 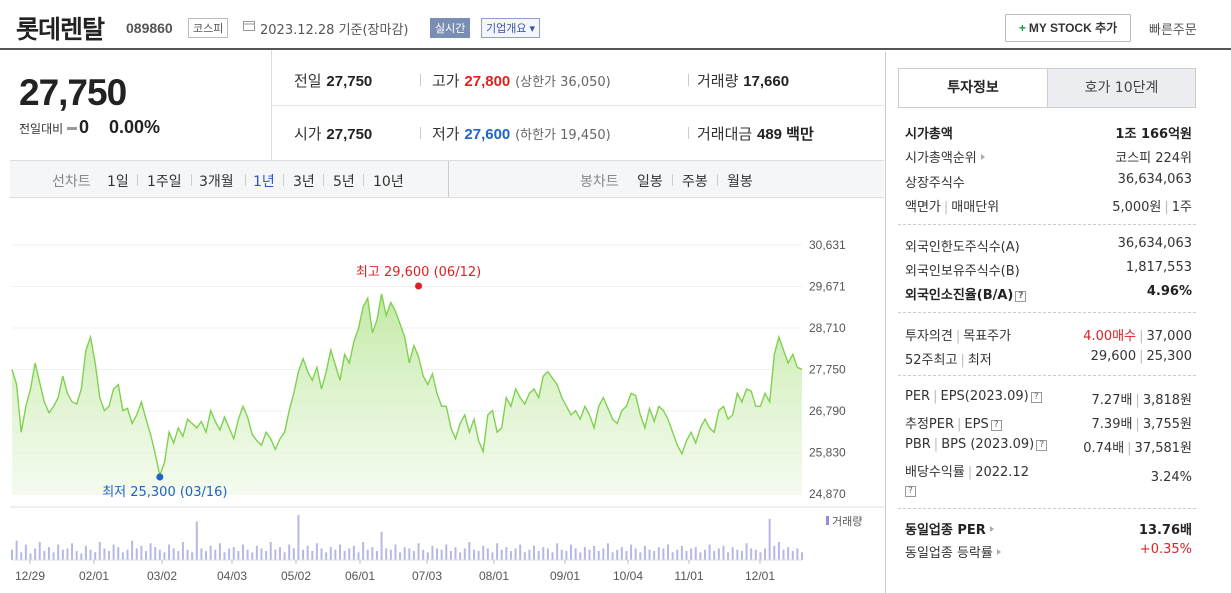 What do you see at coordinates (918, 444) in the screenshot?
I see `pbr-label: PBR` at bounding box center [918, 444].